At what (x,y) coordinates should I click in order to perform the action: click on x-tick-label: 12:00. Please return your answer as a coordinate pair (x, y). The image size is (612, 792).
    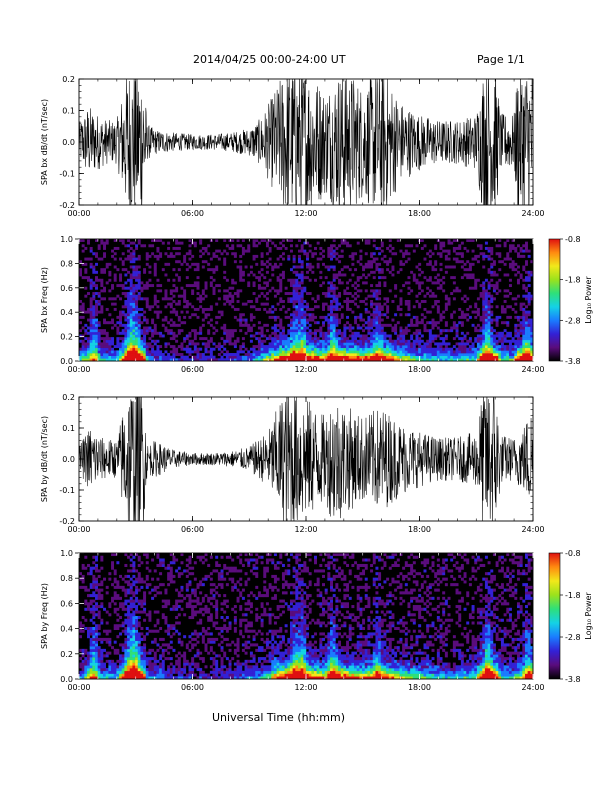
    Looking at the image, I should click on (305, 213).